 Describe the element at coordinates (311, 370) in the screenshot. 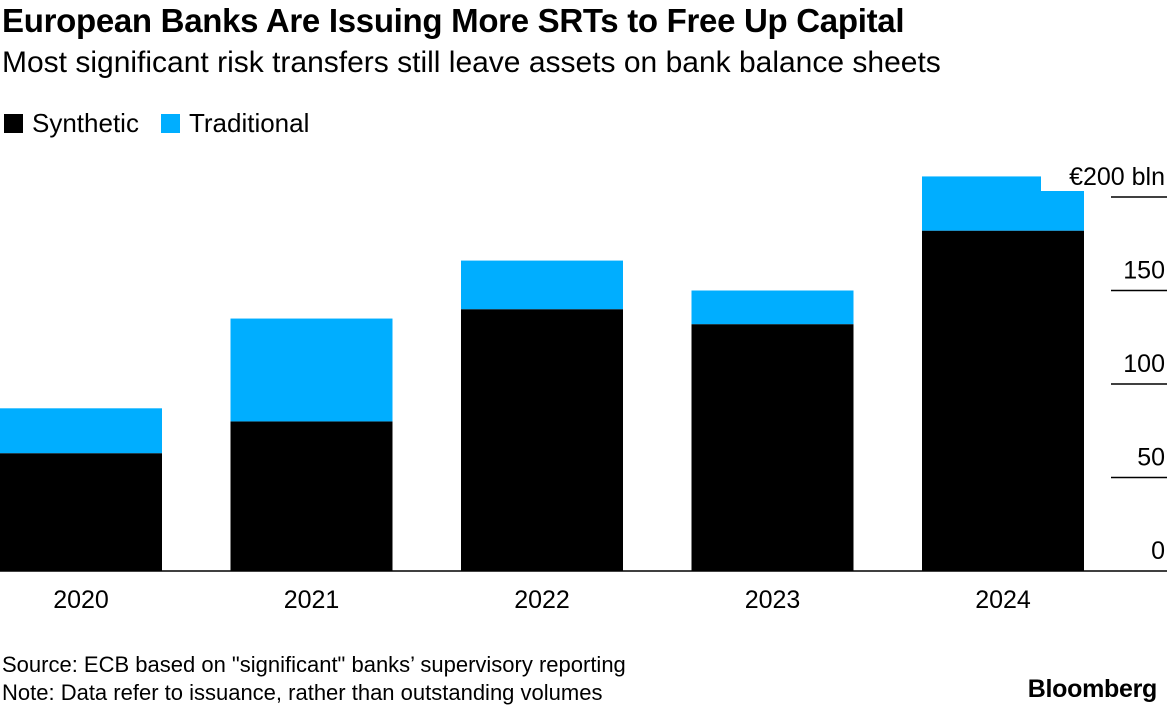

I see `bar-traditional-2021` at that location.